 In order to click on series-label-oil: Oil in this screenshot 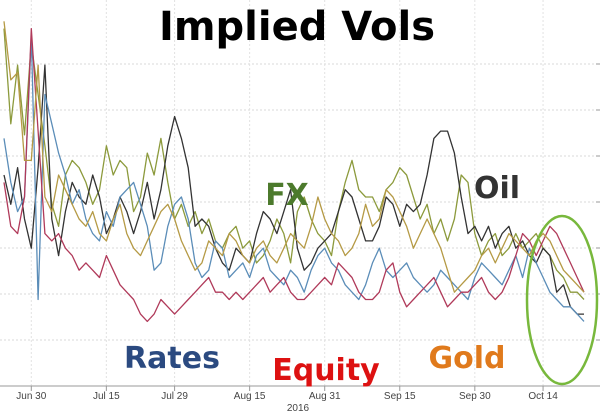, I will do `click(497, 188)`.